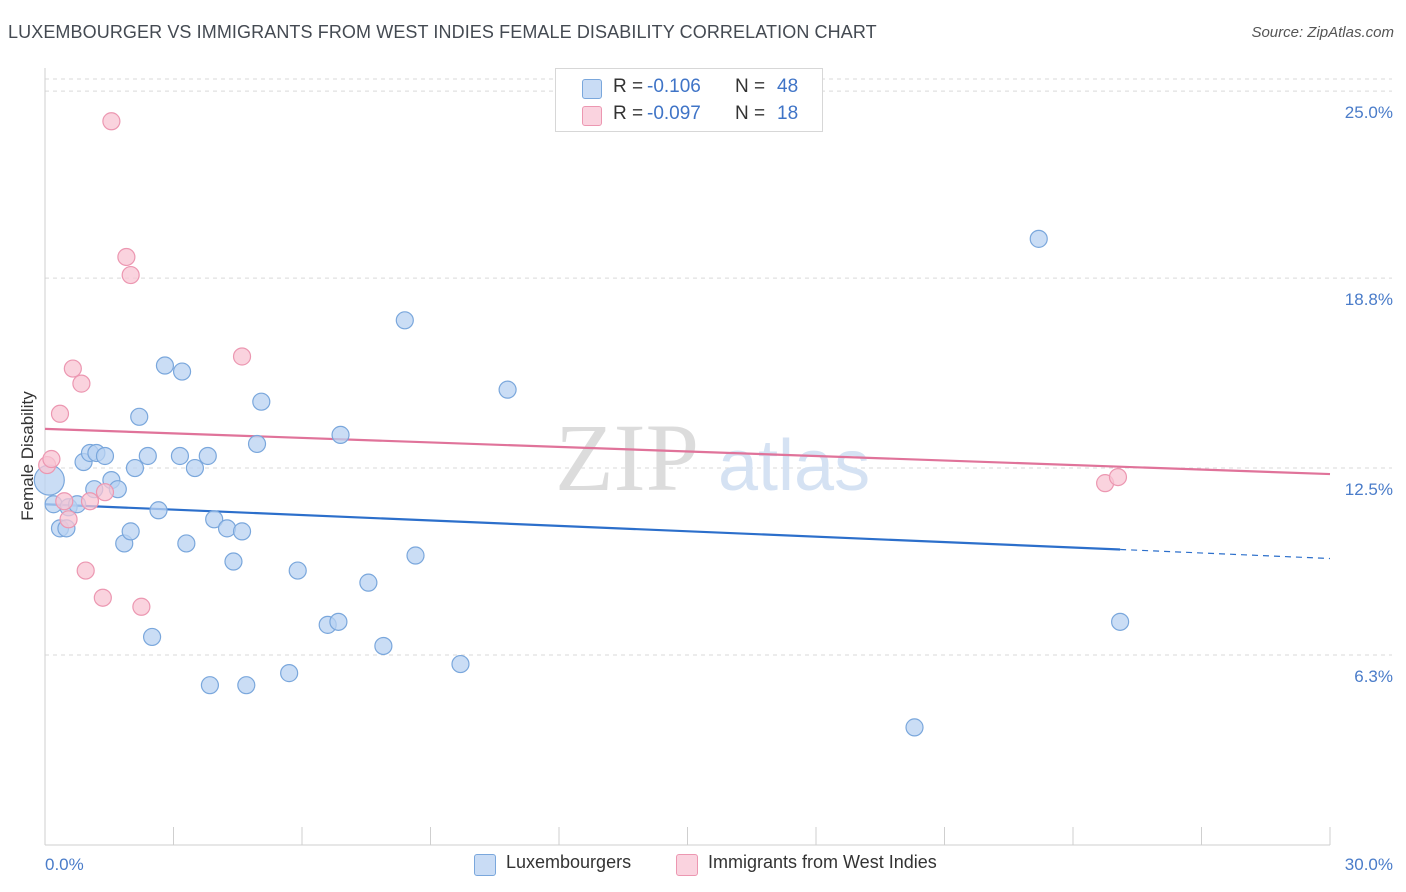 The width and height of the screenshot is (1406, 892). Describe the element at coordinates (674, 86) in the screenshot. I see `legend-r-value: -0.106` at that location.